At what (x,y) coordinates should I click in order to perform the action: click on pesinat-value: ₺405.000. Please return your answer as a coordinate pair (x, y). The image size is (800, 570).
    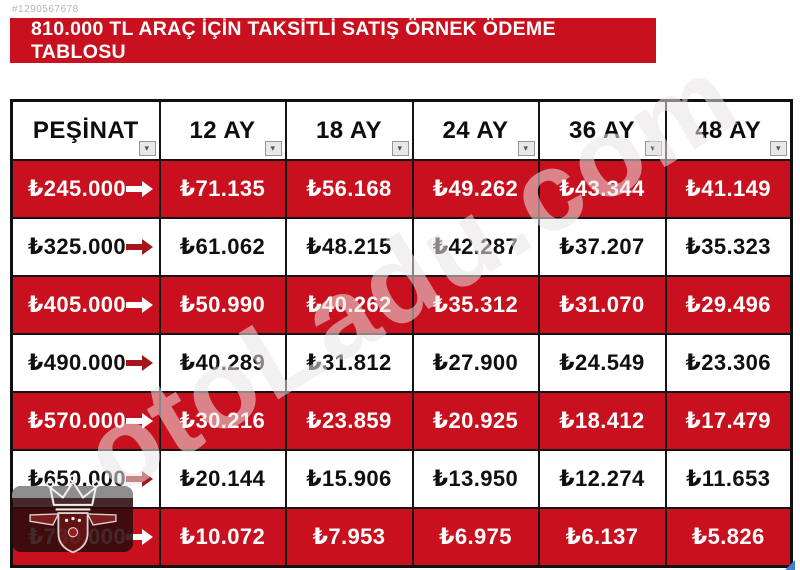
    Looking at the image, I should click on (77, 304).